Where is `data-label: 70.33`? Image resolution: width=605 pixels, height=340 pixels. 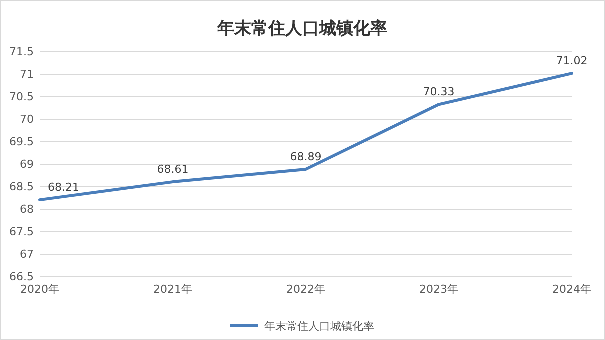
data-label: 70.33 is located at coordinates (439, 92).